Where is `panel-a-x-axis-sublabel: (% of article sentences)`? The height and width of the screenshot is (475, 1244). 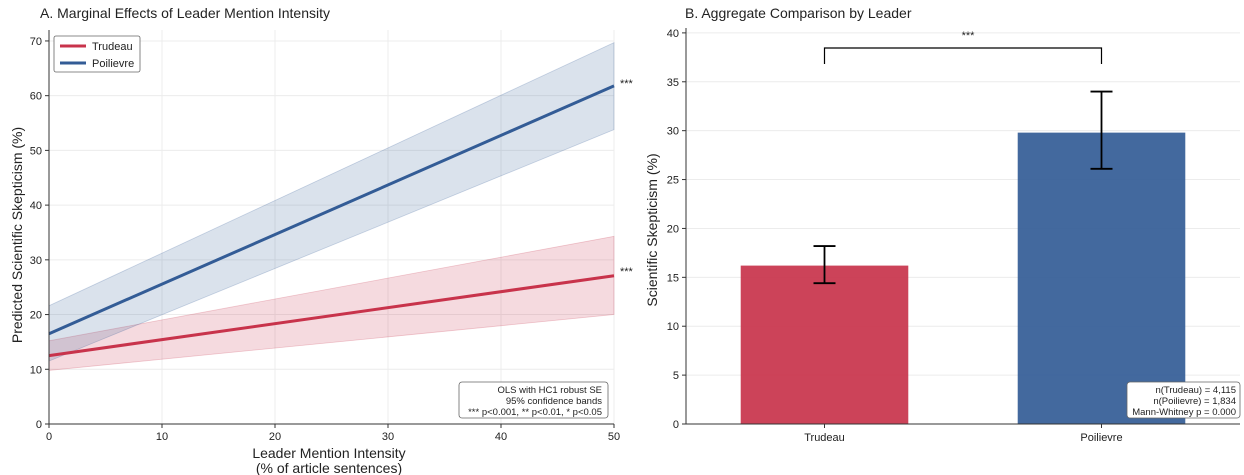
panel-a-x-axis-sublabel: (% of article sentences) is located at coordinates (329, 467).